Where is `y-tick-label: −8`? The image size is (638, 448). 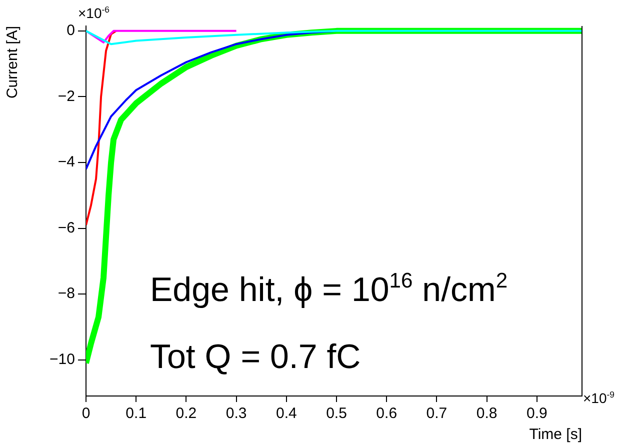 y-tick-label: −8 is located at coordinates (66, 293).